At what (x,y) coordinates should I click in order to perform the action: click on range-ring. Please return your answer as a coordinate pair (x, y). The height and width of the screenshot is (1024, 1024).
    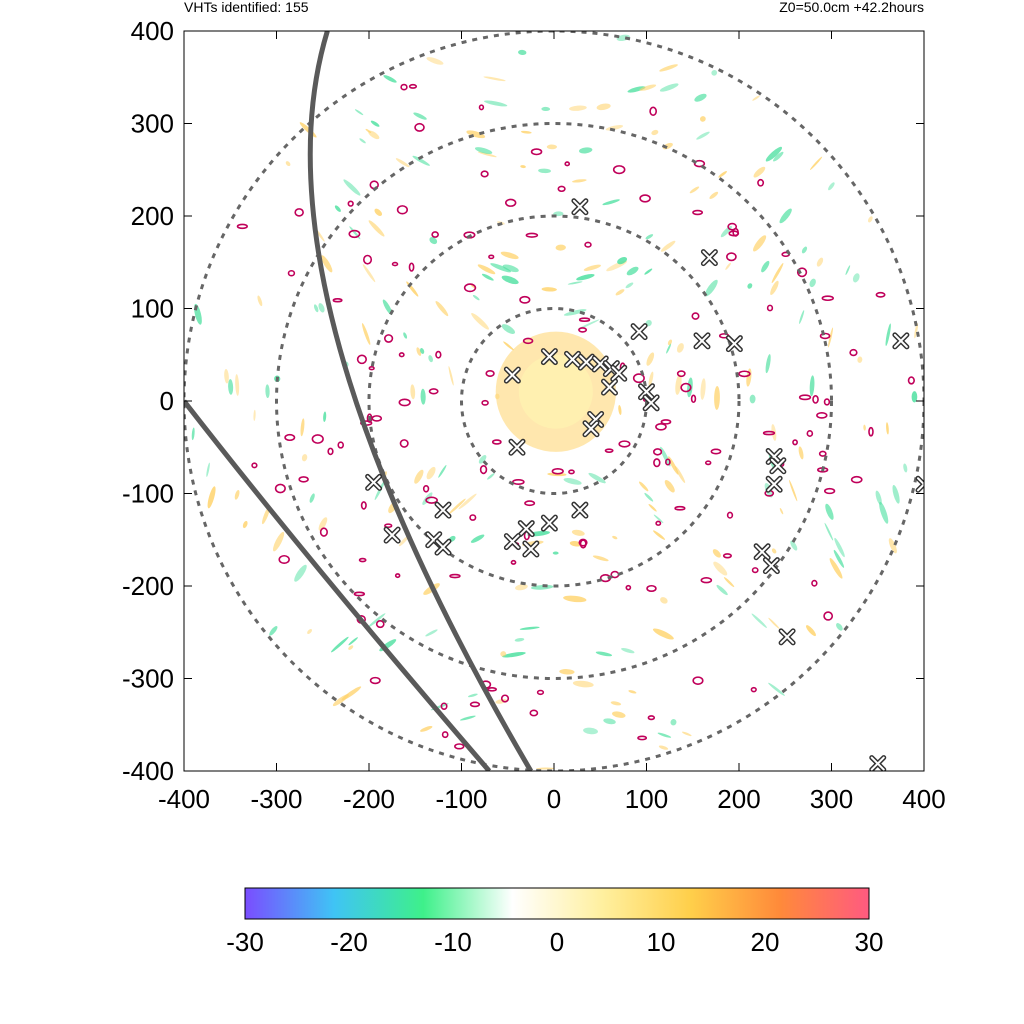
    Looking at the image, I should click on (554, 401).